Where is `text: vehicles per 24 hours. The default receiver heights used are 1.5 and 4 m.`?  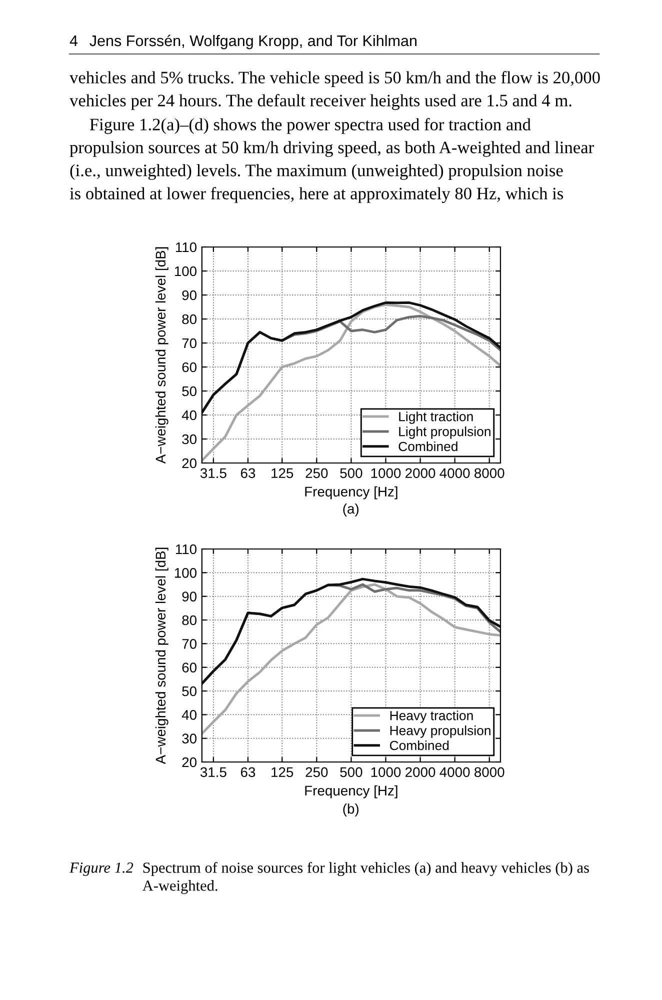
text: vehicles per 24 hours. The default receiver heights used are 1.5 and 4 m. is located at coordinates (321, 102).